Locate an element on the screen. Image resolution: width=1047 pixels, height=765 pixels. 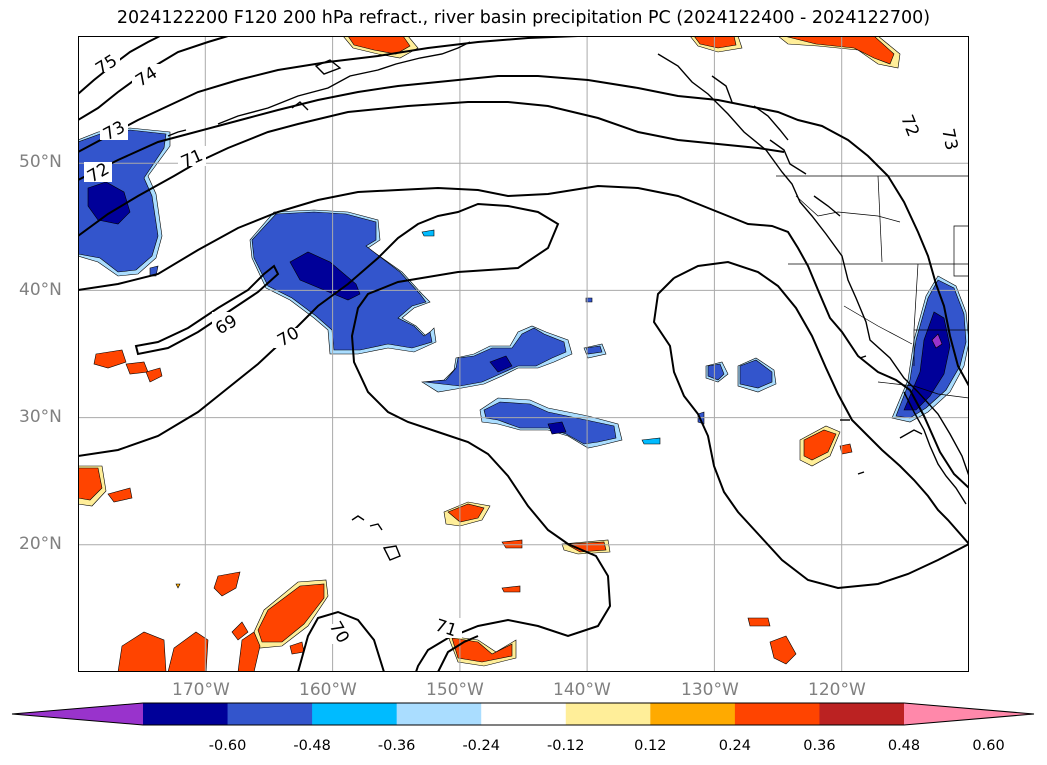
colorbar-tick-label: -0.12 is located at coordinates (566, 746).